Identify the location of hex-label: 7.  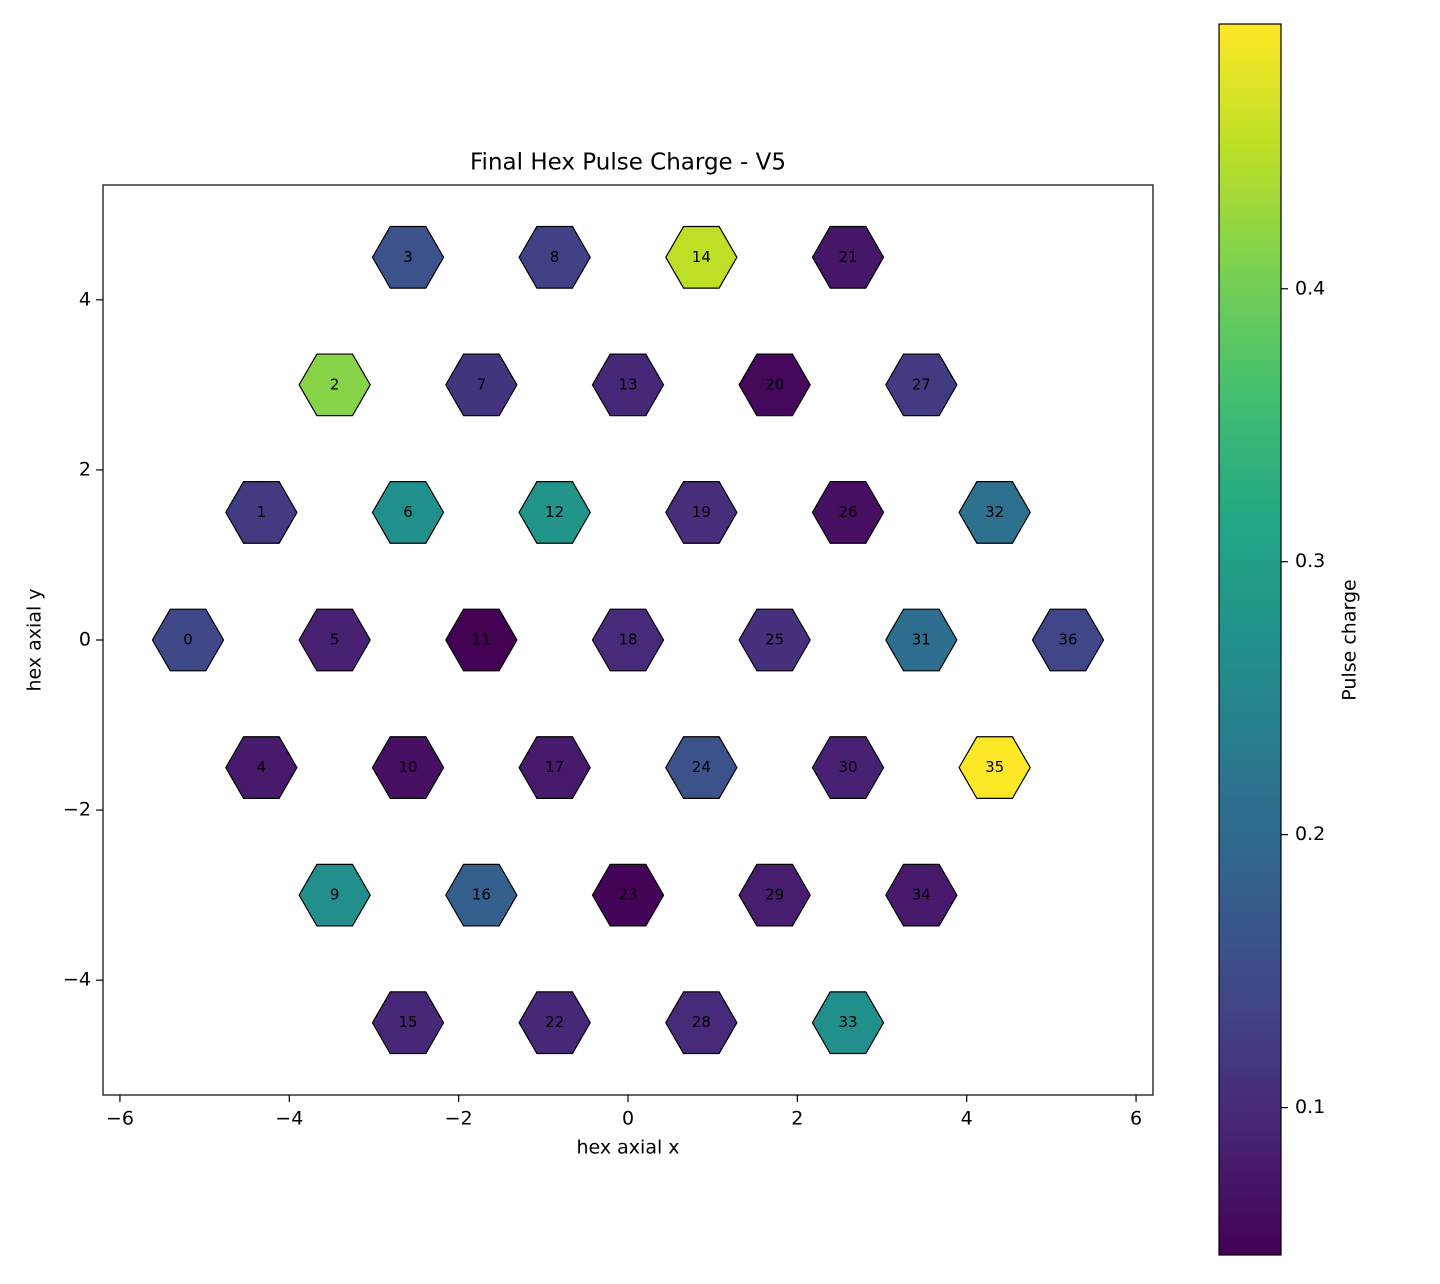
(482, 384).